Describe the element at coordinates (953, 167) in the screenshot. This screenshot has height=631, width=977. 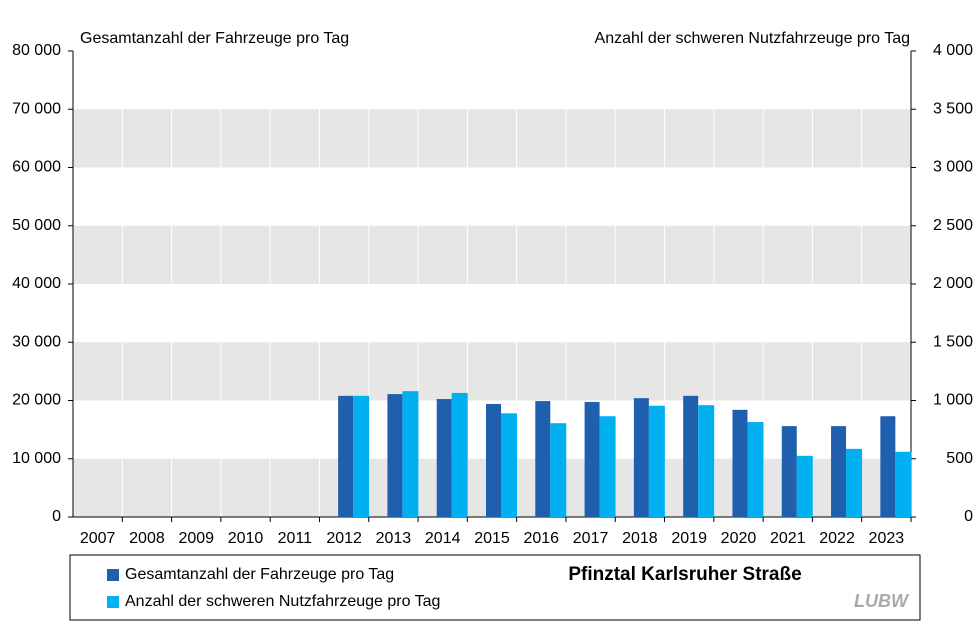
I see `y2-tick-label: 3 000` at that location.